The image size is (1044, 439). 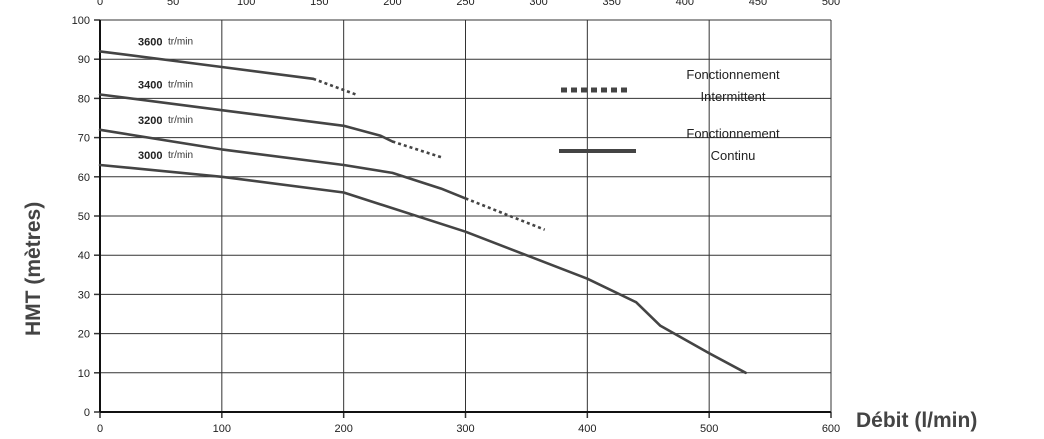 I want to click on y-tick-label-90: 90, so click(x=84, y=60).